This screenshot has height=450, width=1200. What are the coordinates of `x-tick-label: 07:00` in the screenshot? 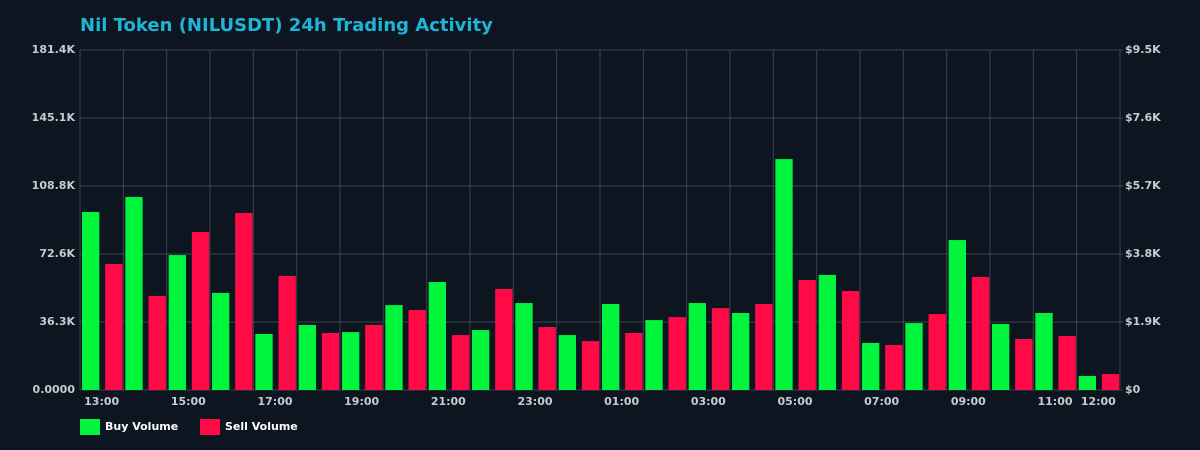 It's located at (881, 401).